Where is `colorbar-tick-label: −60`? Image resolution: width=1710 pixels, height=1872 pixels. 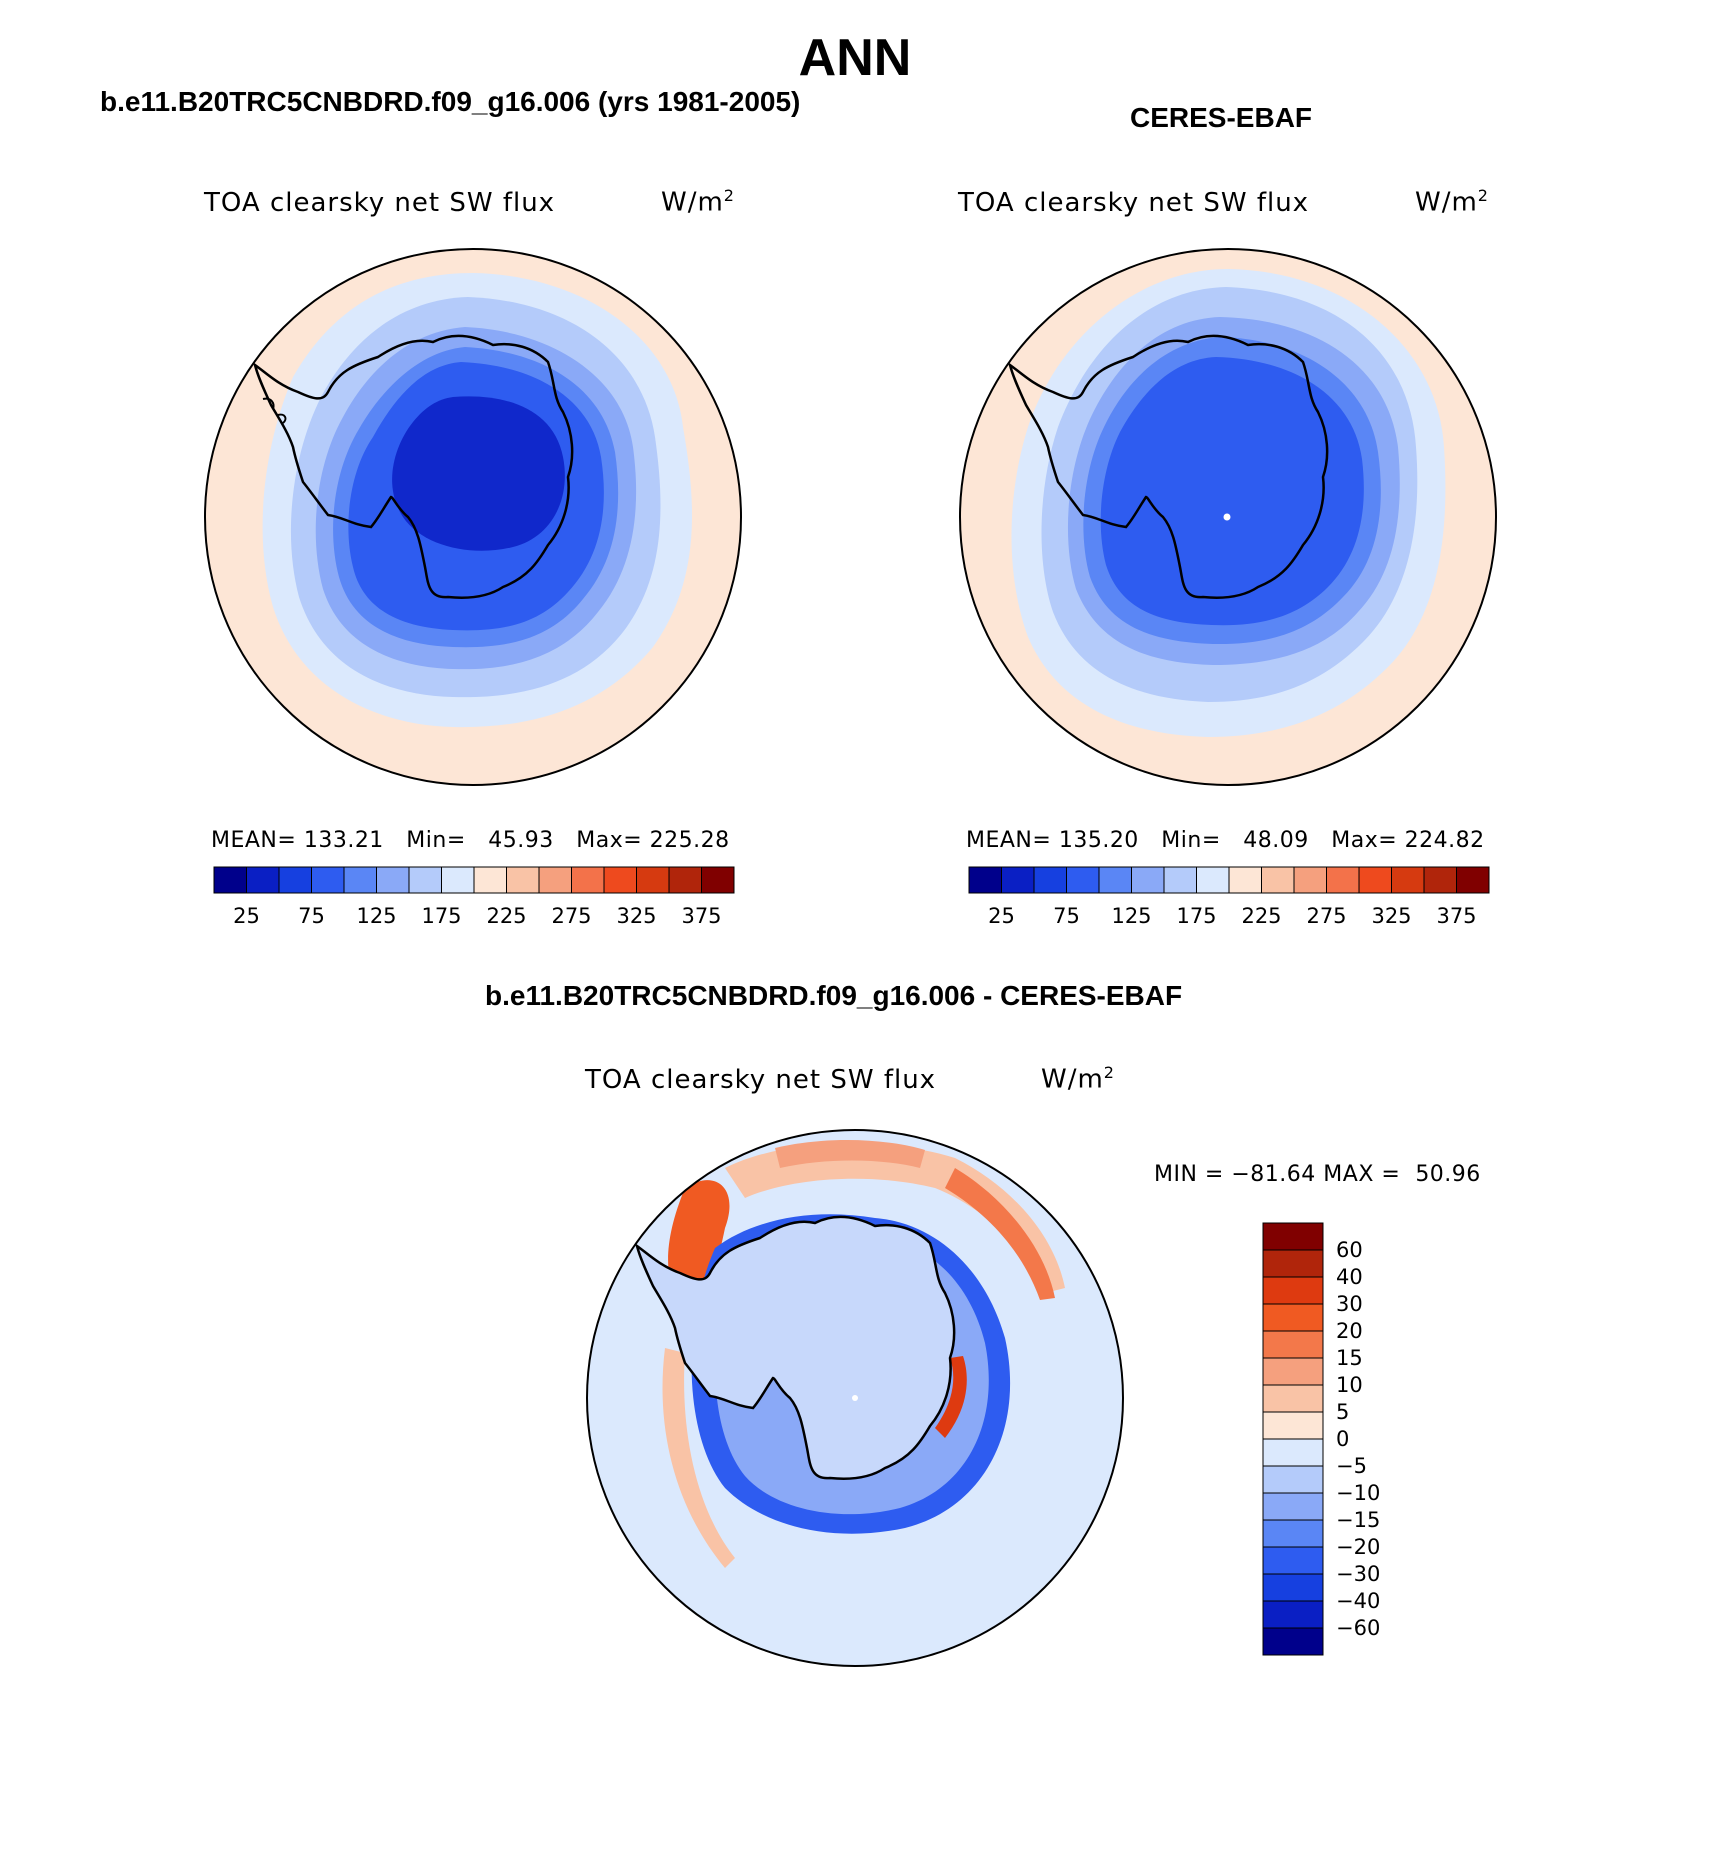 colorbar-tick-label: −60 is located at coordinates (1358, 1628).